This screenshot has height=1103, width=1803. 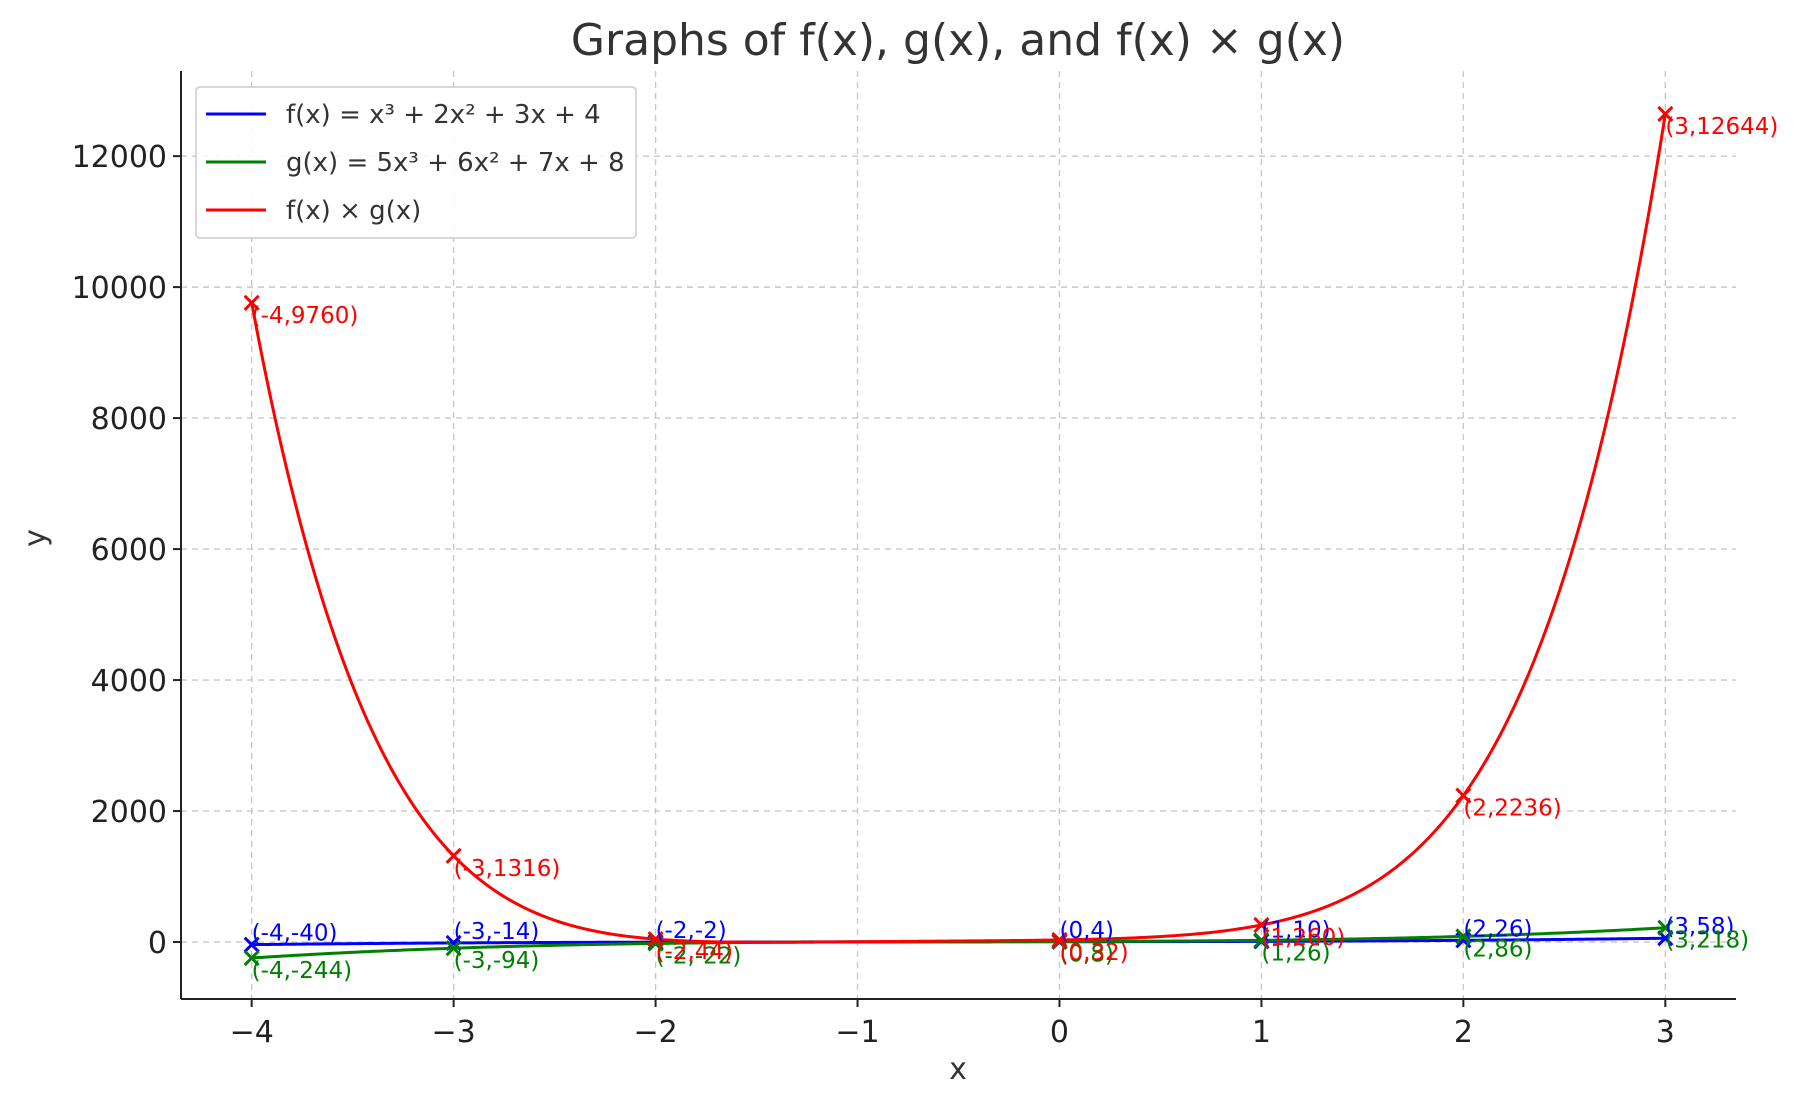 I want to click on product-point-label: (3,12644), so click(x=1721, y=127).